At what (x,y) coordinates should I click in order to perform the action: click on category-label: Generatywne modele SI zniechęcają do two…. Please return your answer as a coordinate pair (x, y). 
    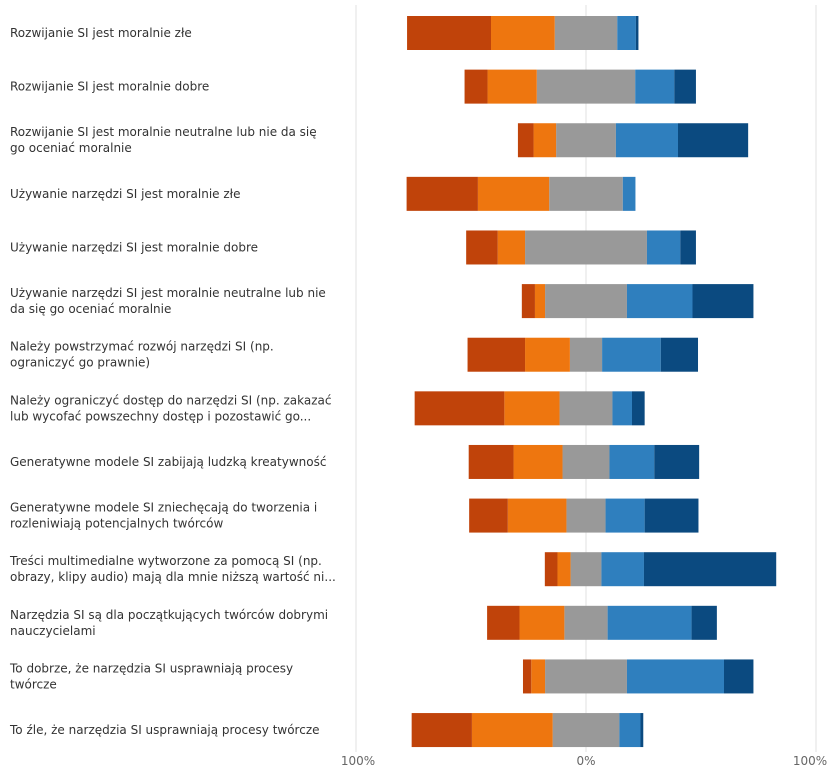
    Looking at the image, I should click on (163, 516).